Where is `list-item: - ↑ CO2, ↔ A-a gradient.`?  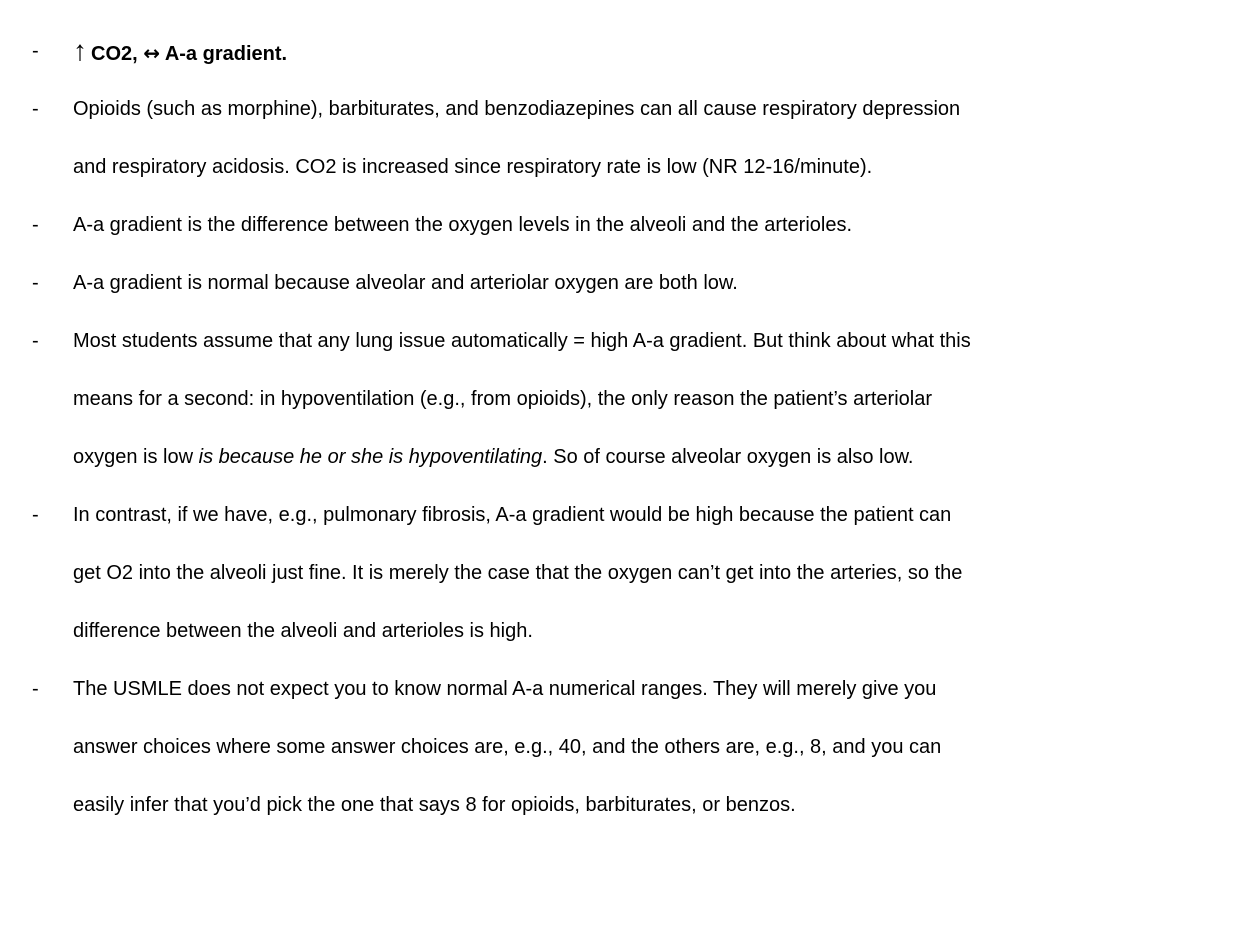
list-item: - ↑ CO2, ↔ A-a gradient. is located at coordinates (620, 51).